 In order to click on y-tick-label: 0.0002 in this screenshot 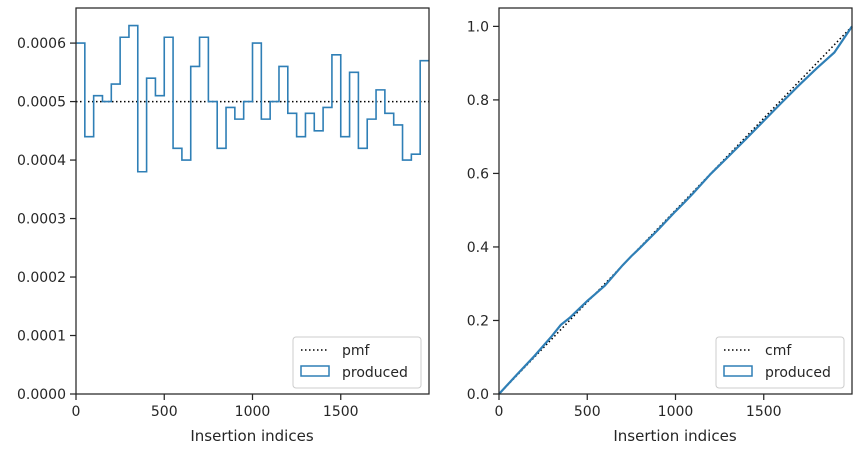, I will do `click(41, 278)`.